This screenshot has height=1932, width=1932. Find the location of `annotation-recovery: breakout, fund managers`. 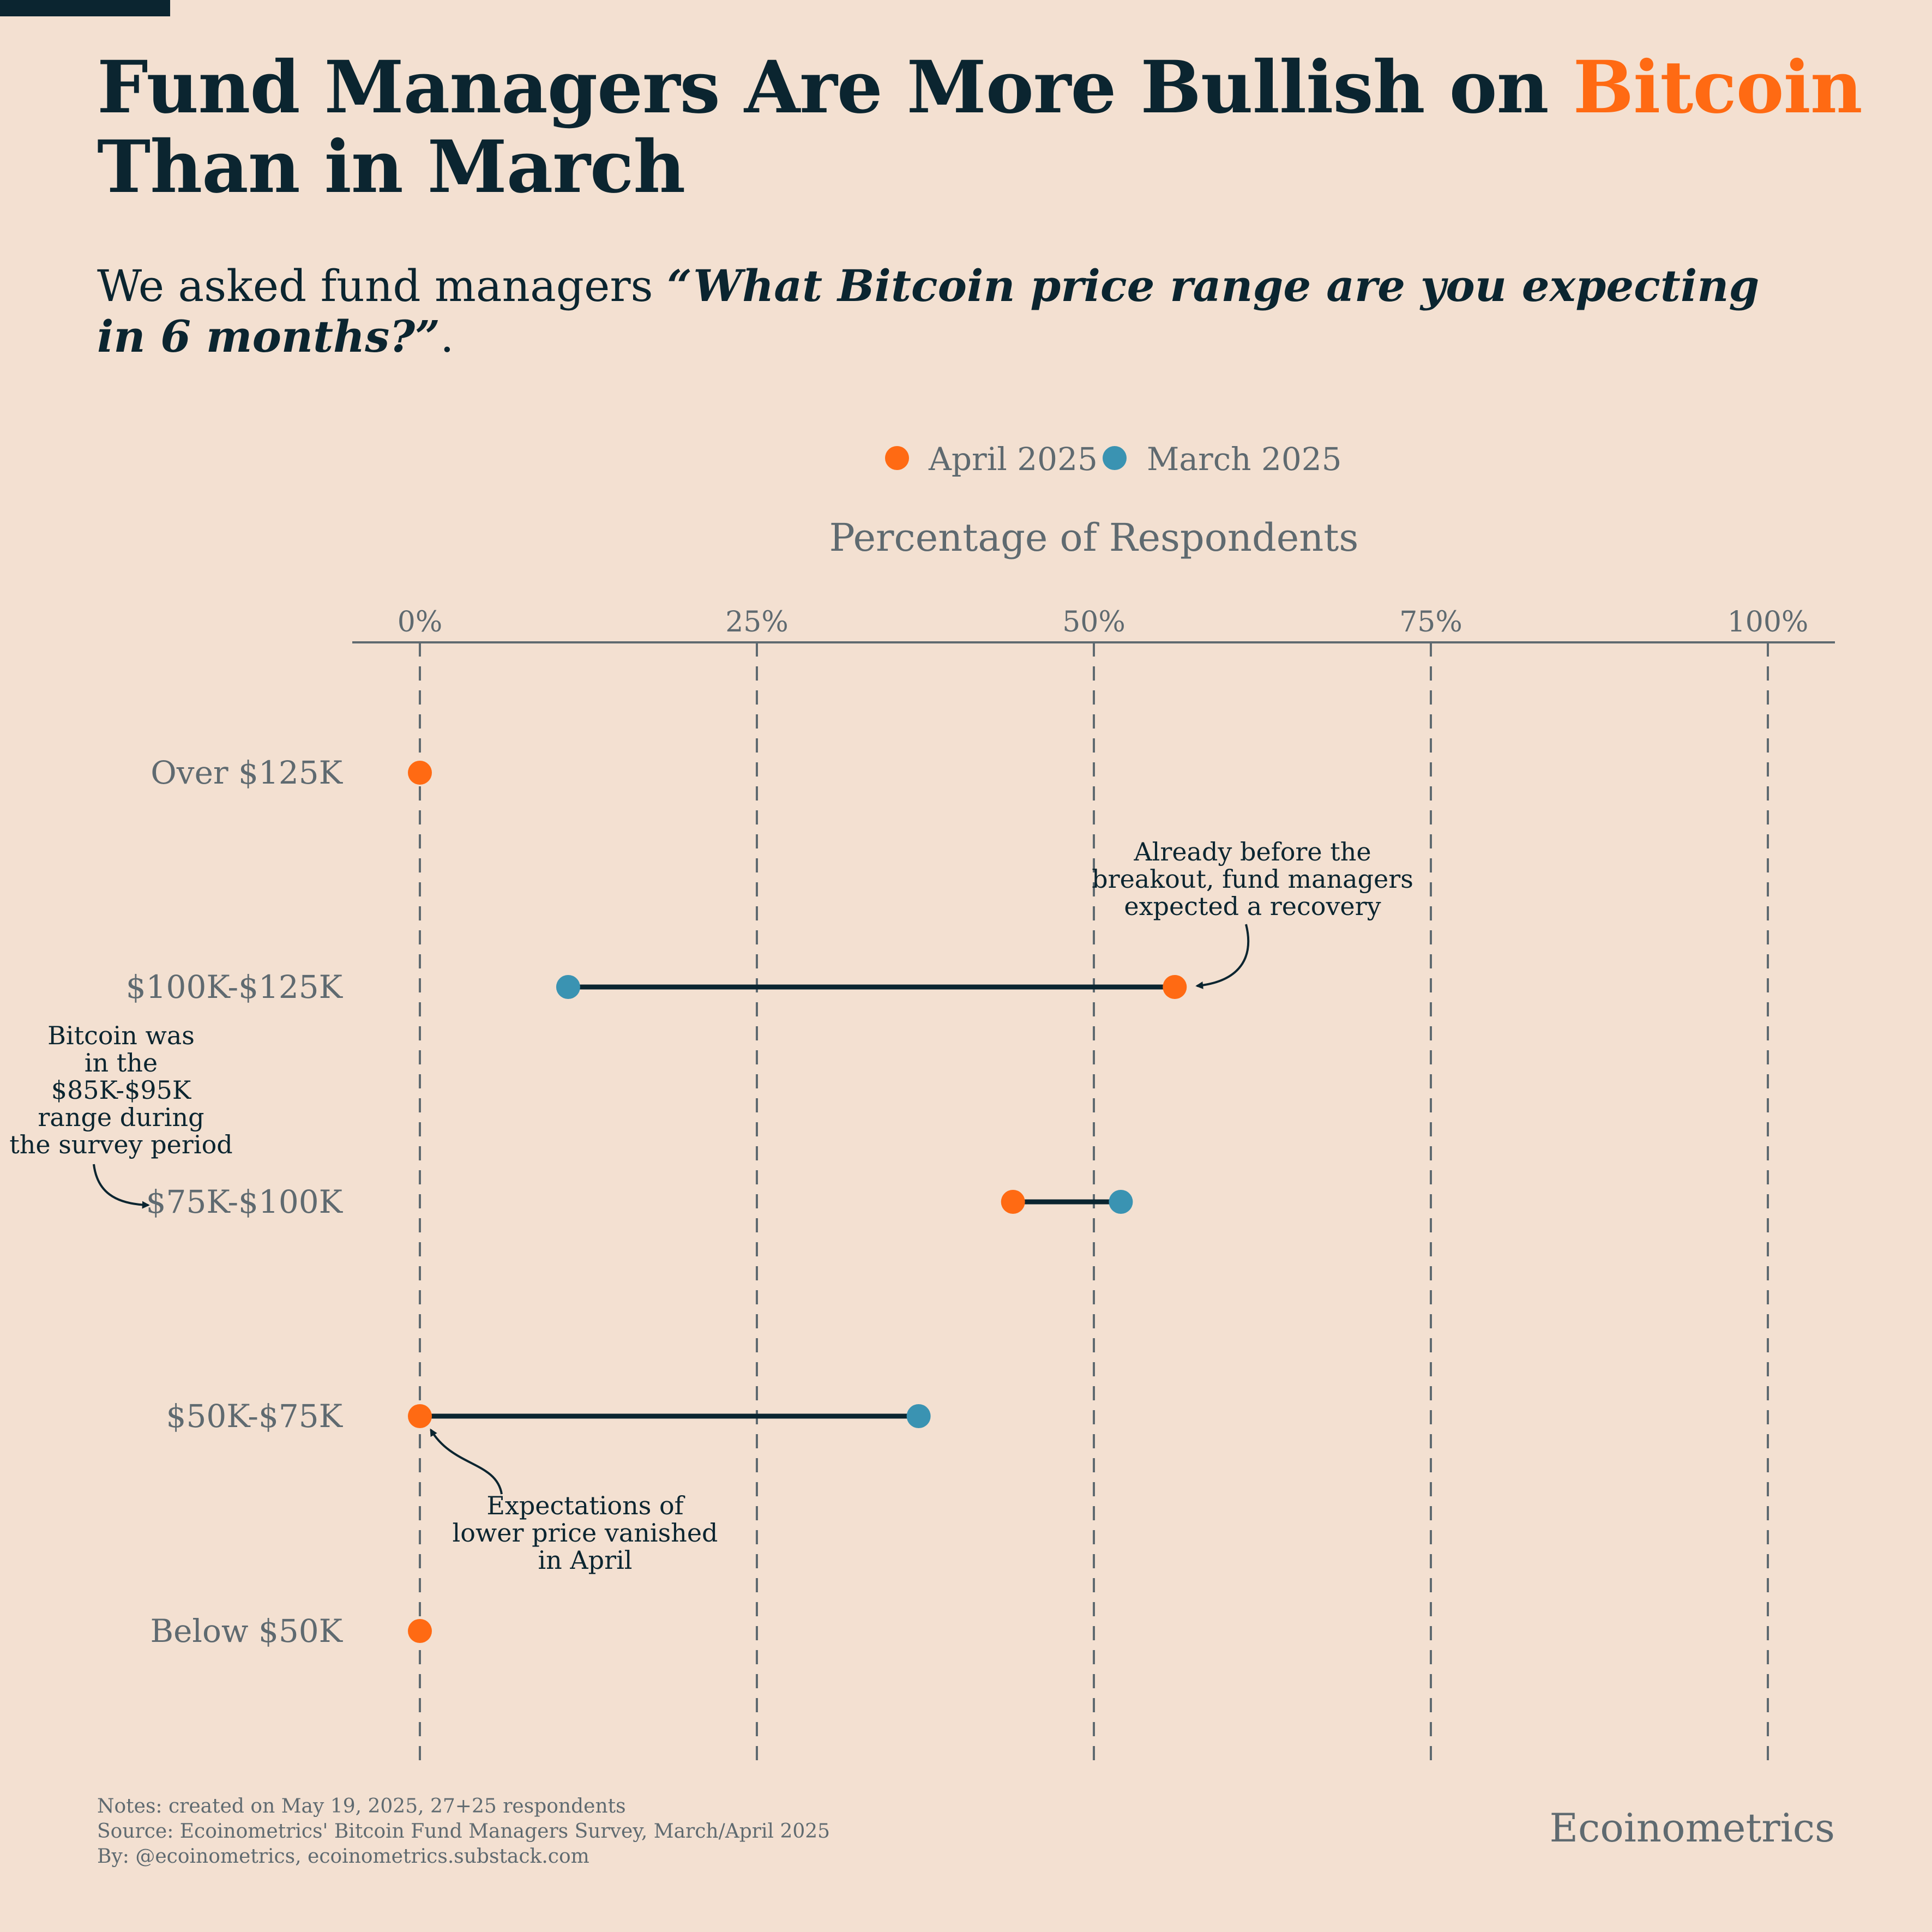

annotation-recovery: breakout, fund managers is located at coordinates (1252, 879).